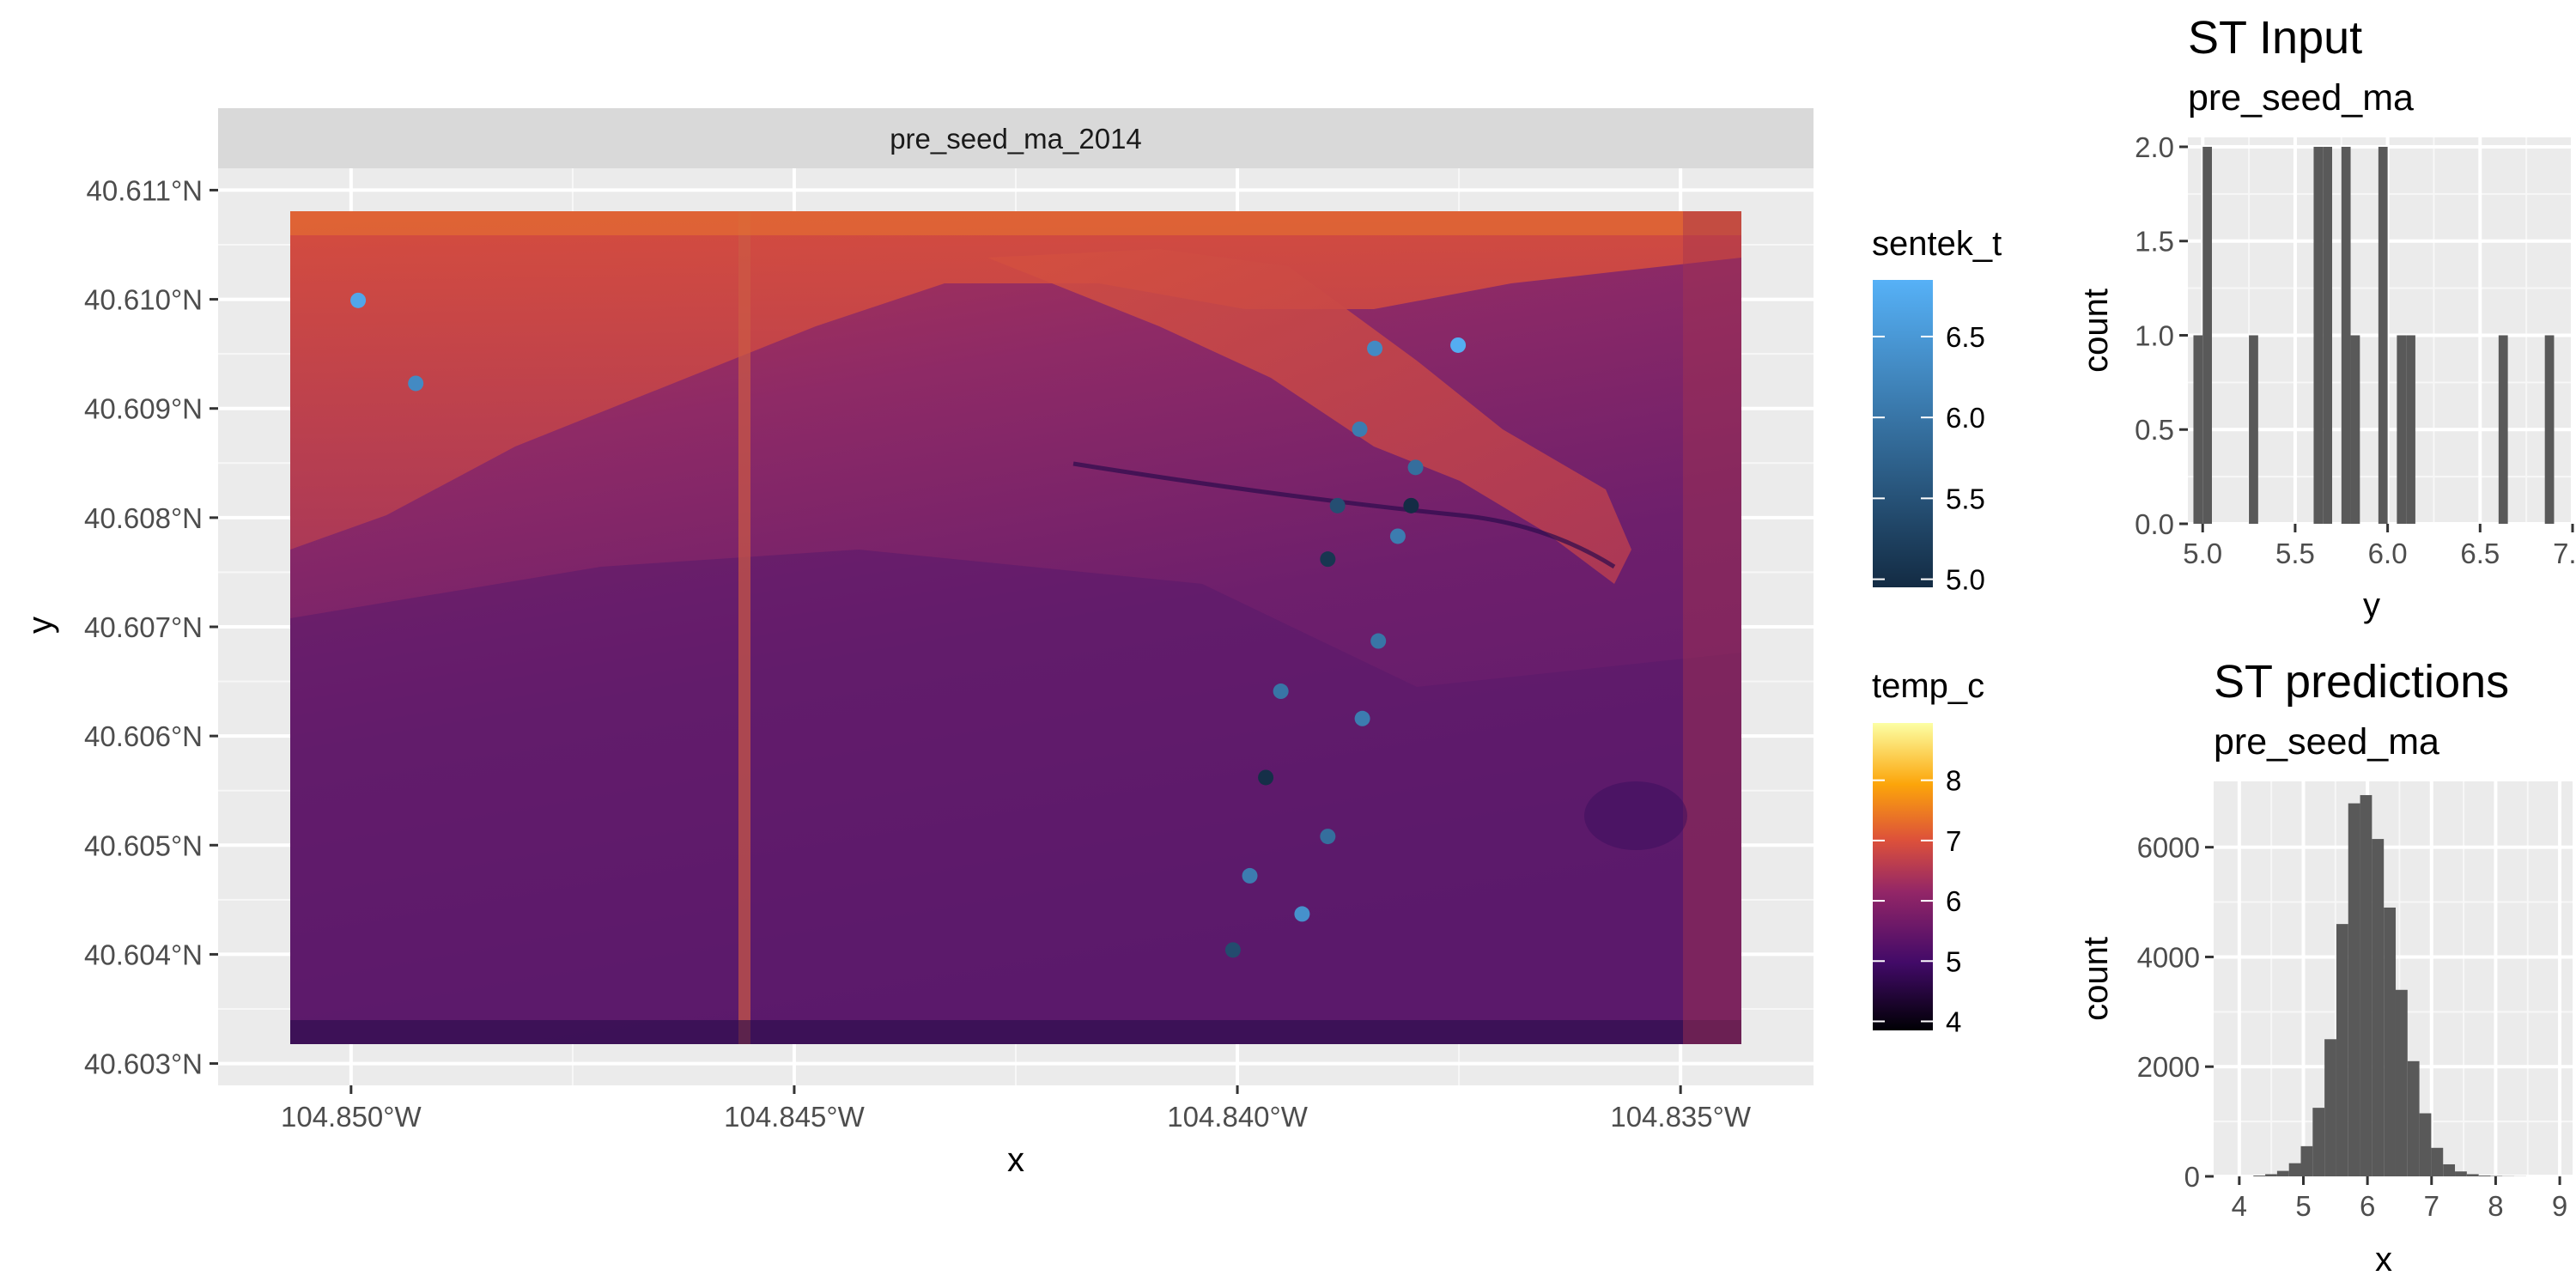 Image resolution: width=2576 pixels, height=1288 pixels. What do you see at coordinates (40, 625) in the screenshot?
I see `map-y-axis-title: y` at bounding box center [40, 625].